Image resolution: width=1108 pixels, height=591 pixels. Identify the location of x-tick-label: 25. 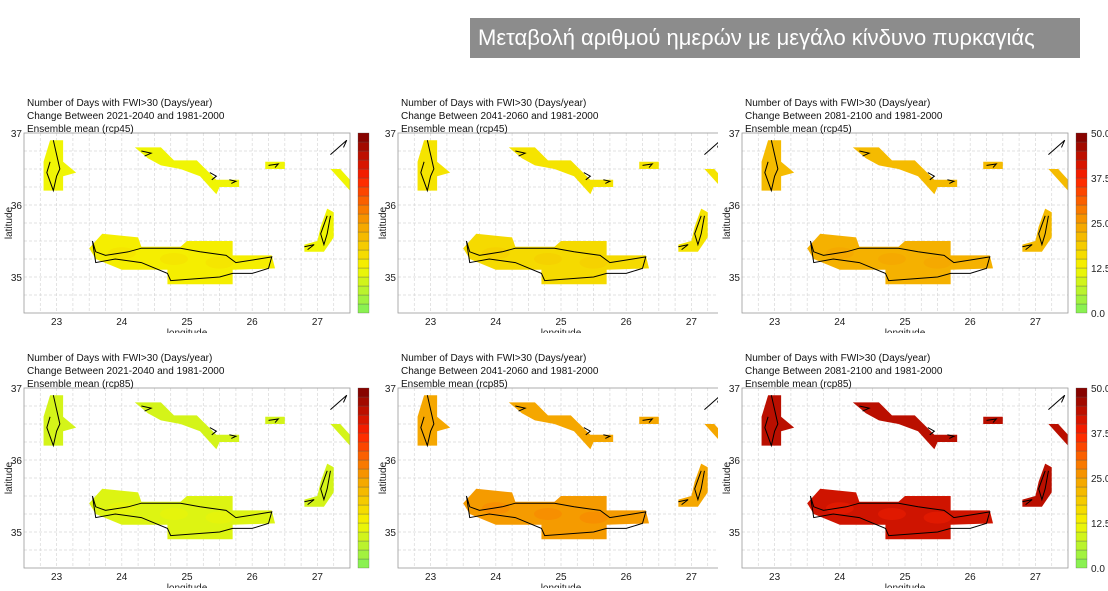
(561, 322).